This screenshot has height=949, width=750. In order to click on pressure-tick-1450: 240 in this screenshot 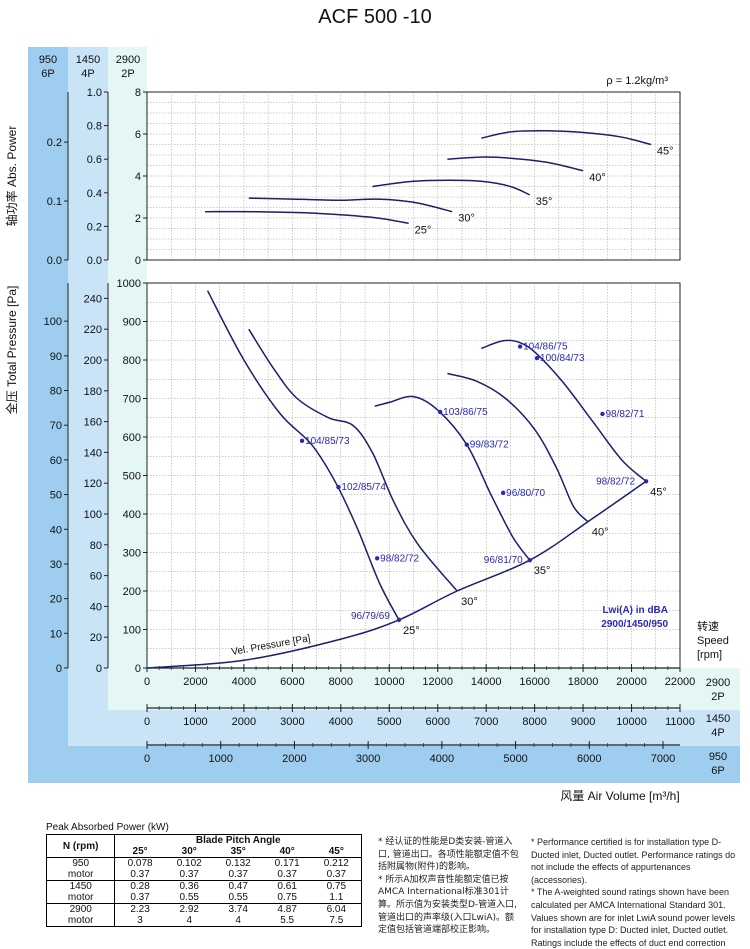, I will do `click(93, 299)`.